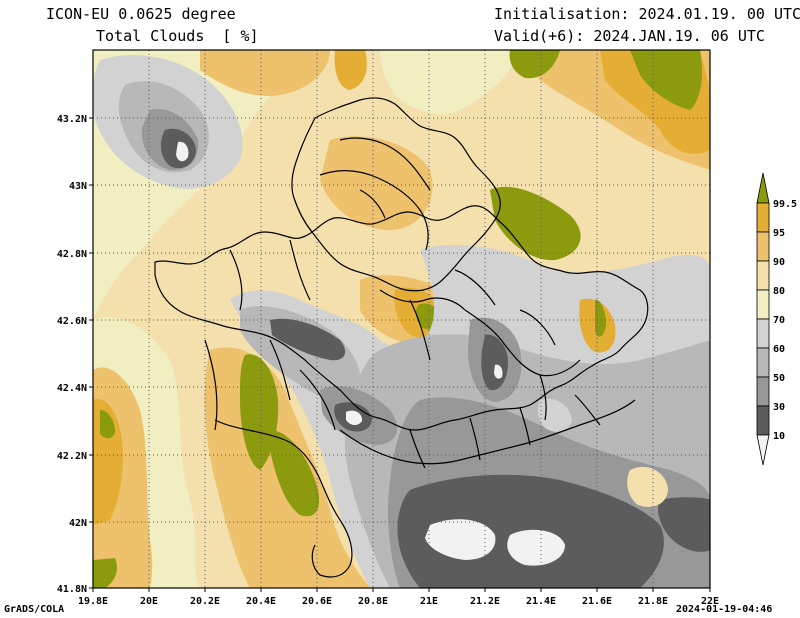 This screenshot has height=618, width=800. Describe the element at coordinates (72, 456) in the screenshot. I see `lat-label: 42.2N` at that location.